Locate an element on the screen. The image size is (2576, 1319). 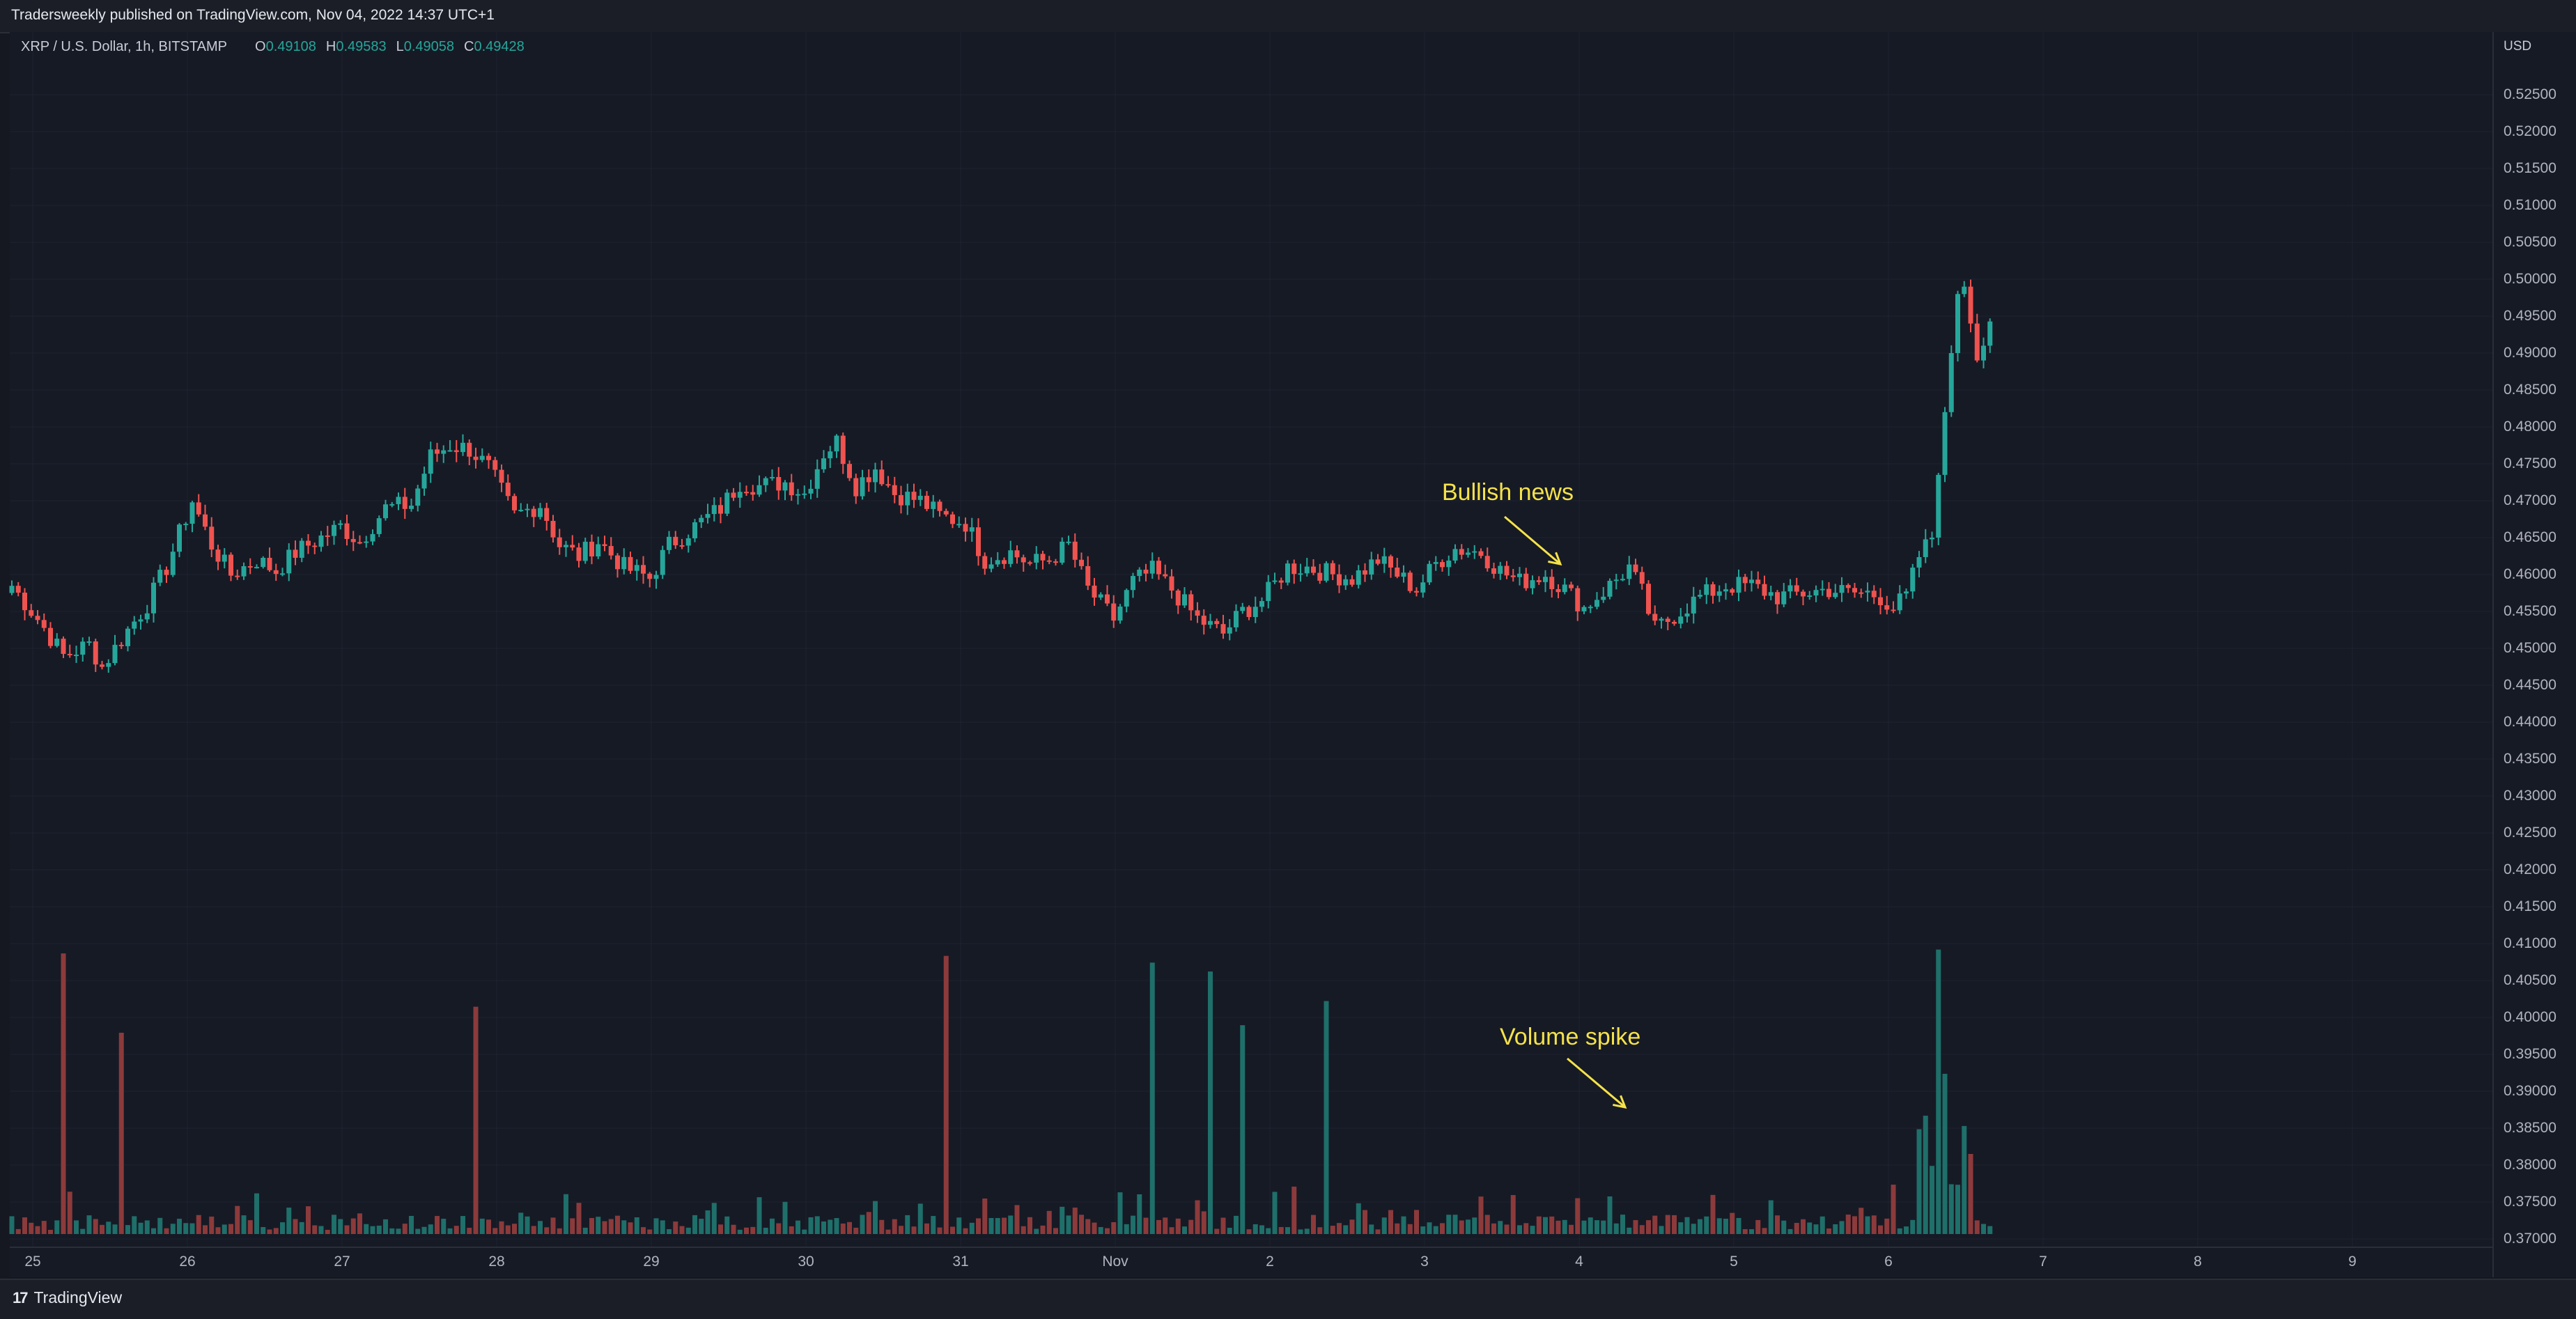
y-tick-label: 0.46500 is located at coordinates (2530, 537).